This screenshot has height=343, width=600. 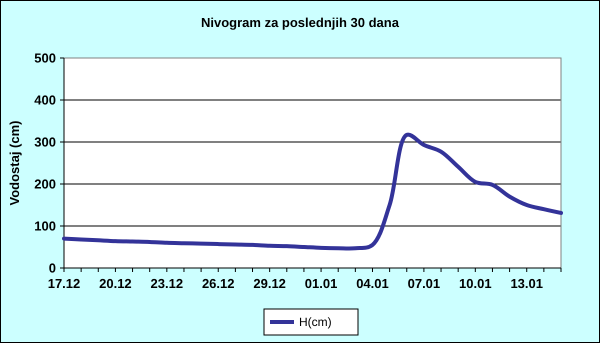 What do you see at coordinates (526, 283) in the screenshot?
I see `x-tick-label: 13.01` at bounding box center [526, 283].